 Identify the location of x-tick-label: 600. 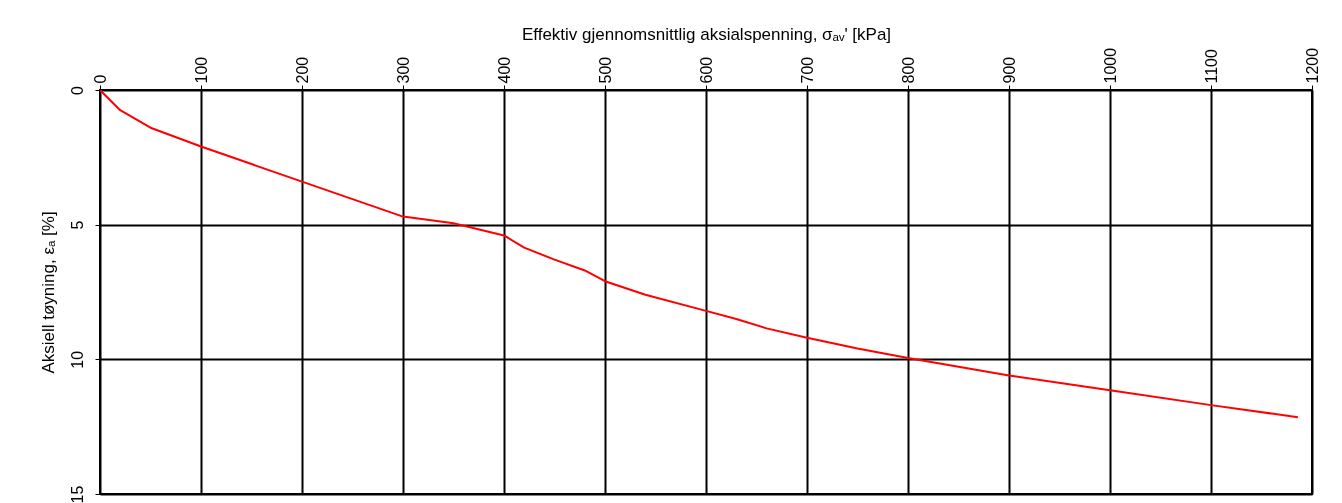
(706, 70).